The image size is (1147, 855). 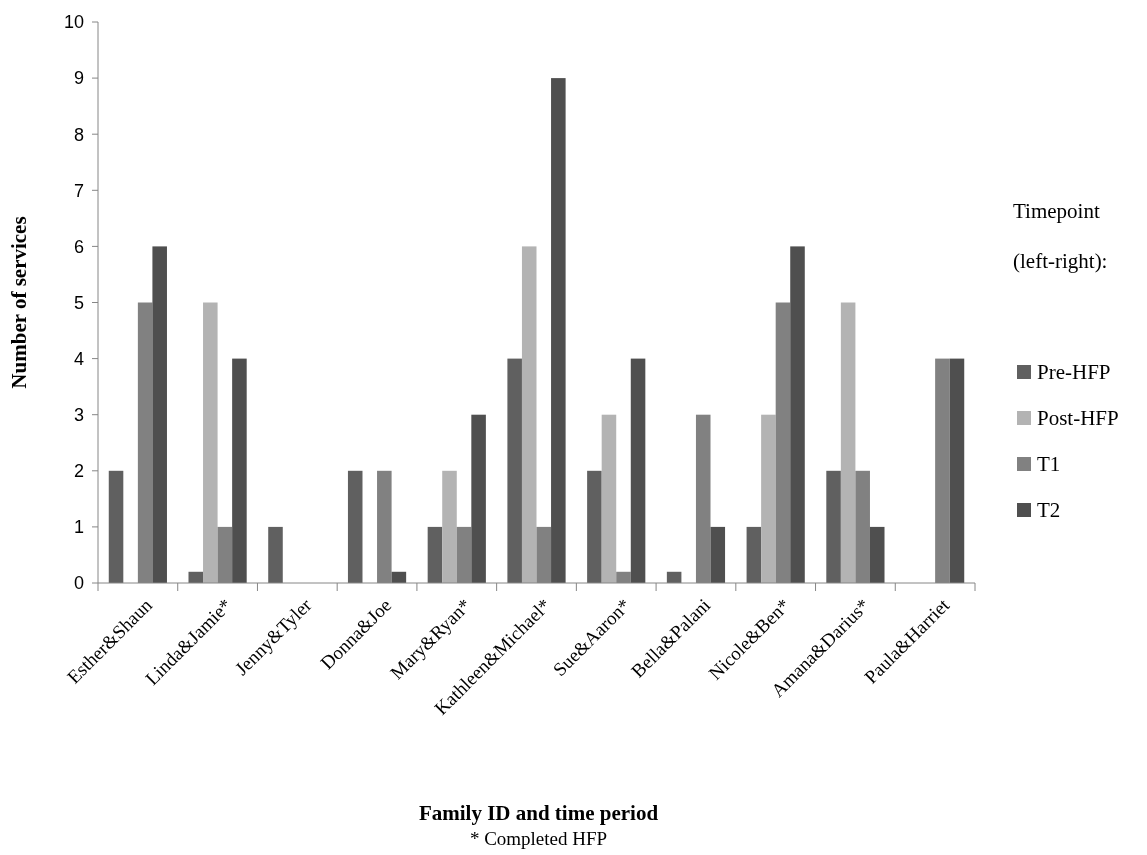 What do you see at coordinates (73, 22) in the screenshot?
I see `y-tick-label: 10` at bounding box center [73, 22].